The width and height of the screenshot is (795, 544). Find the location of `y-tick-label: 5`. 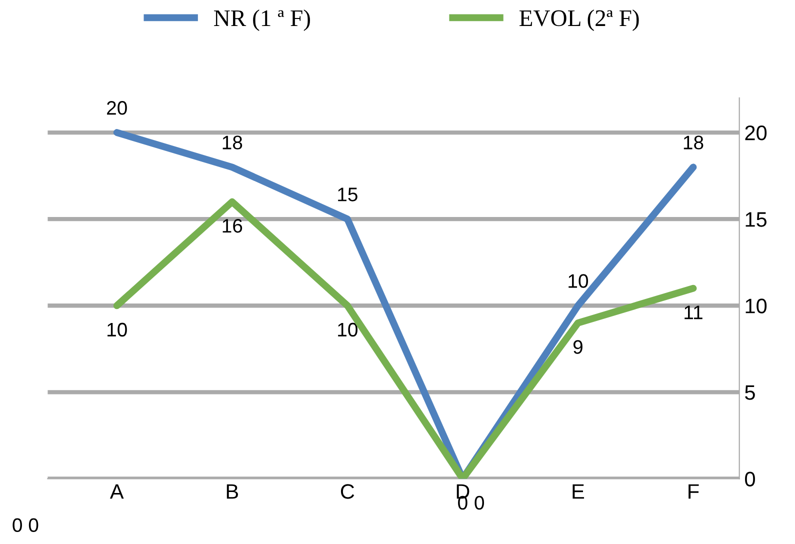

y-tick-label: 5 is located at coordinates (750, 392).